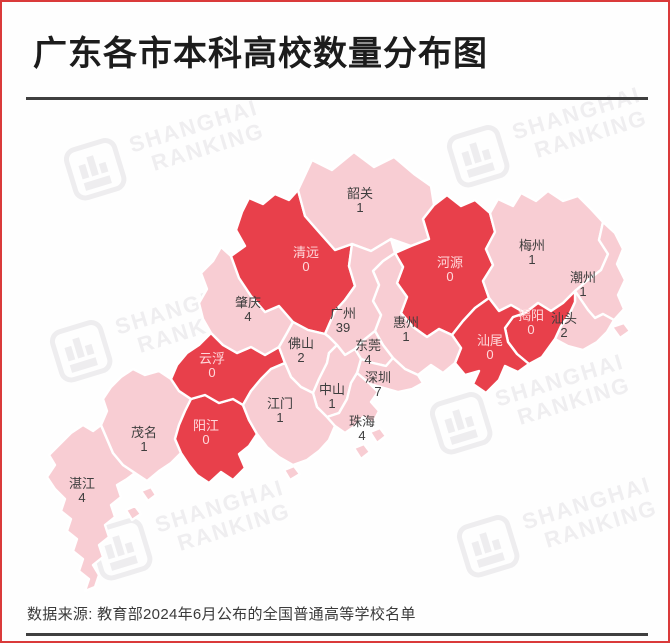 The height and width of the screenshot is (643, 670). What do you see at coordinates (450, 269) in the screenshot?
I see `label-heyuan: 河源 0` at bounding box center [450, 269].